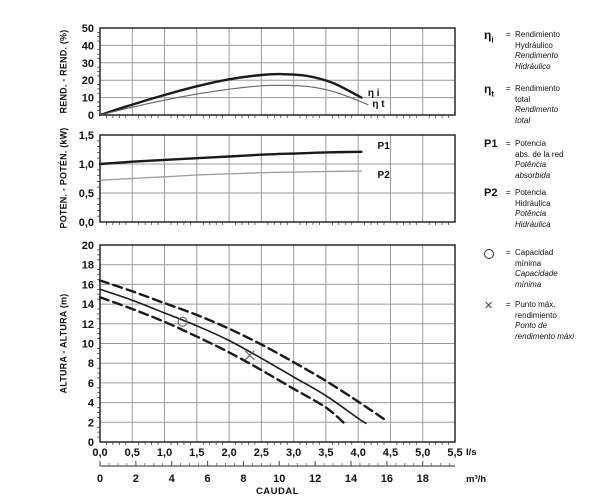  What do you see at coordinates (276, 473) in the screenshot?
I see `secondary-flow-ruler: 0 2 4 6 8 10 12 14 16 18` at bounding box center [276, 473].